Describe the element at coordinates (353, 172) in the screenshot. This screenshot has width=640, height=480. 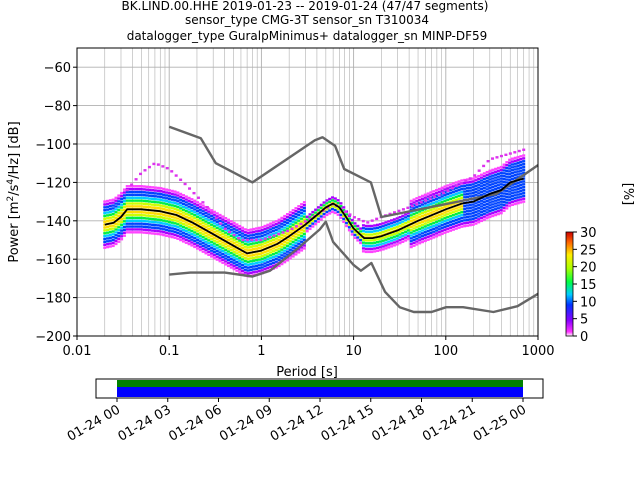
I see `nhnm-curve` at that location.